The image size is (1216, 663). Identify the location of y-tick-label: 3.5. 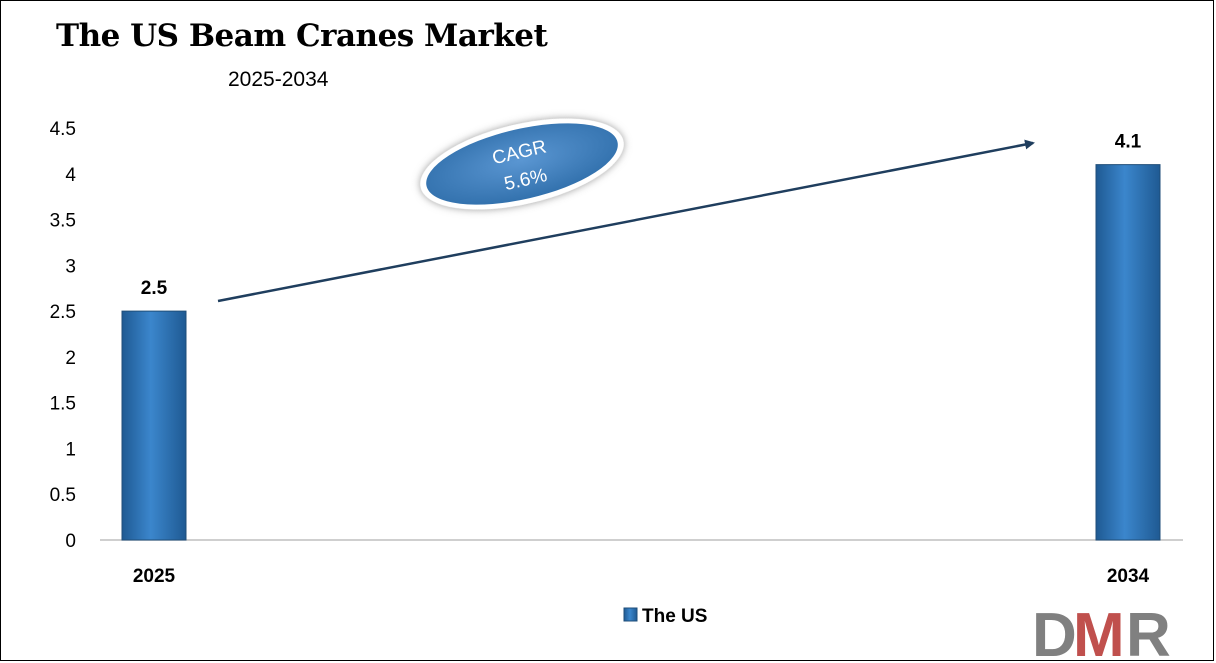
(63, 221).